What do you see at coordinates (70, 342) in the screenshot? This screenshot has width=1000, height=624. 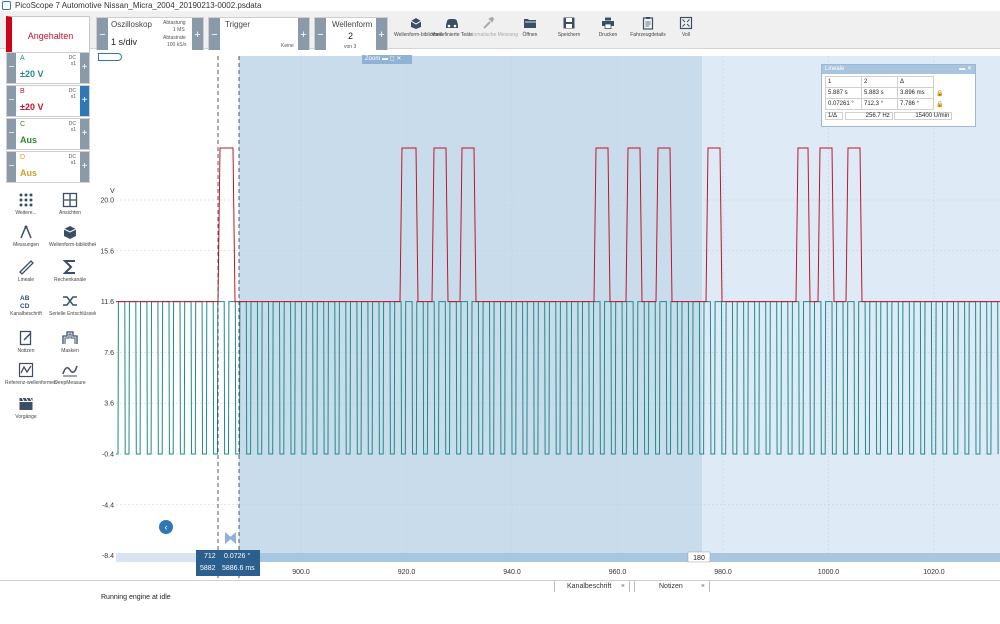 I see `masks-button: Masken` at bounding box center [70, 342].